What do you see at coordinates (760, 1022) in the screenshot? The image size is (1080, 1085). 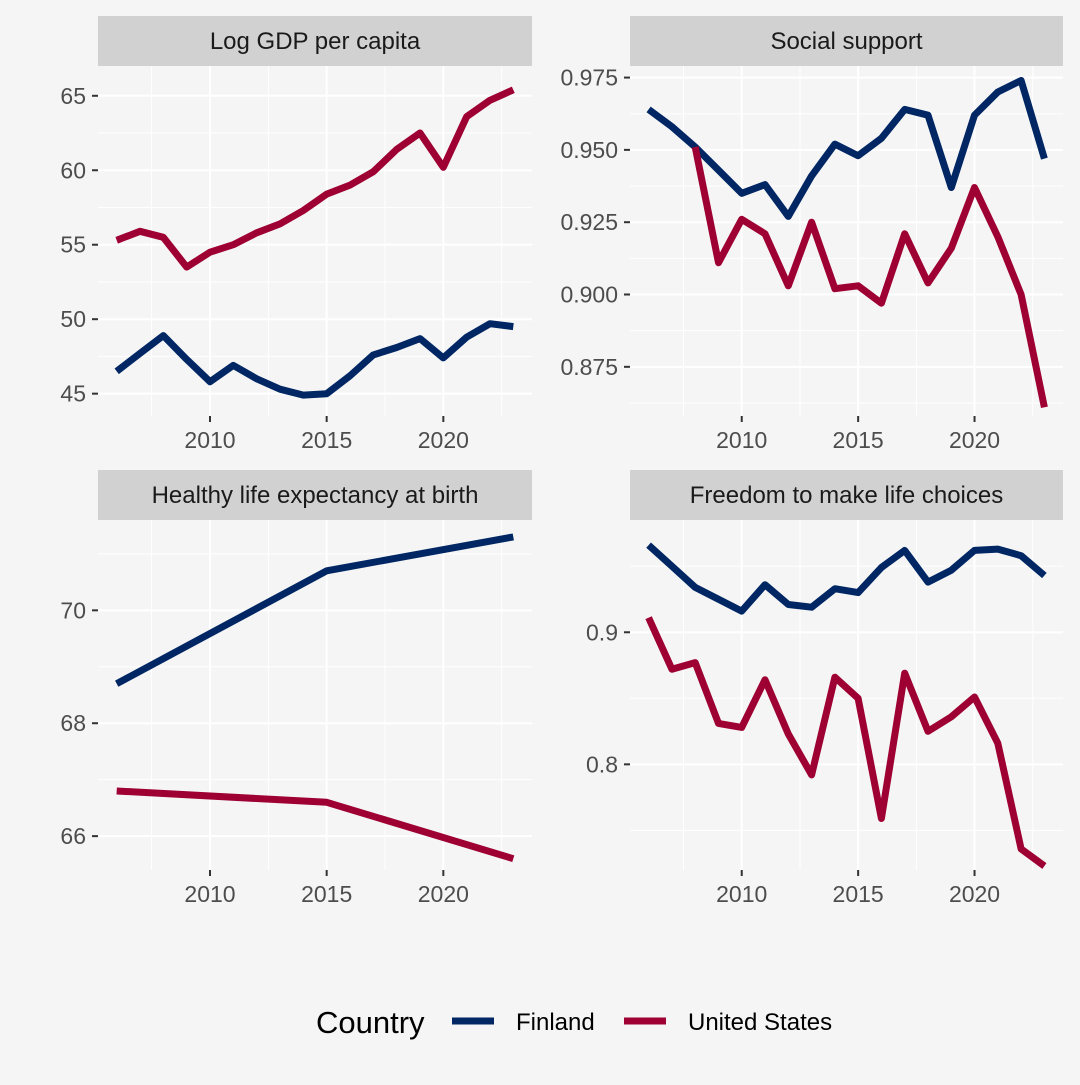 I see `legend-label-united-states: United States` at bounding box center [760, 1022].